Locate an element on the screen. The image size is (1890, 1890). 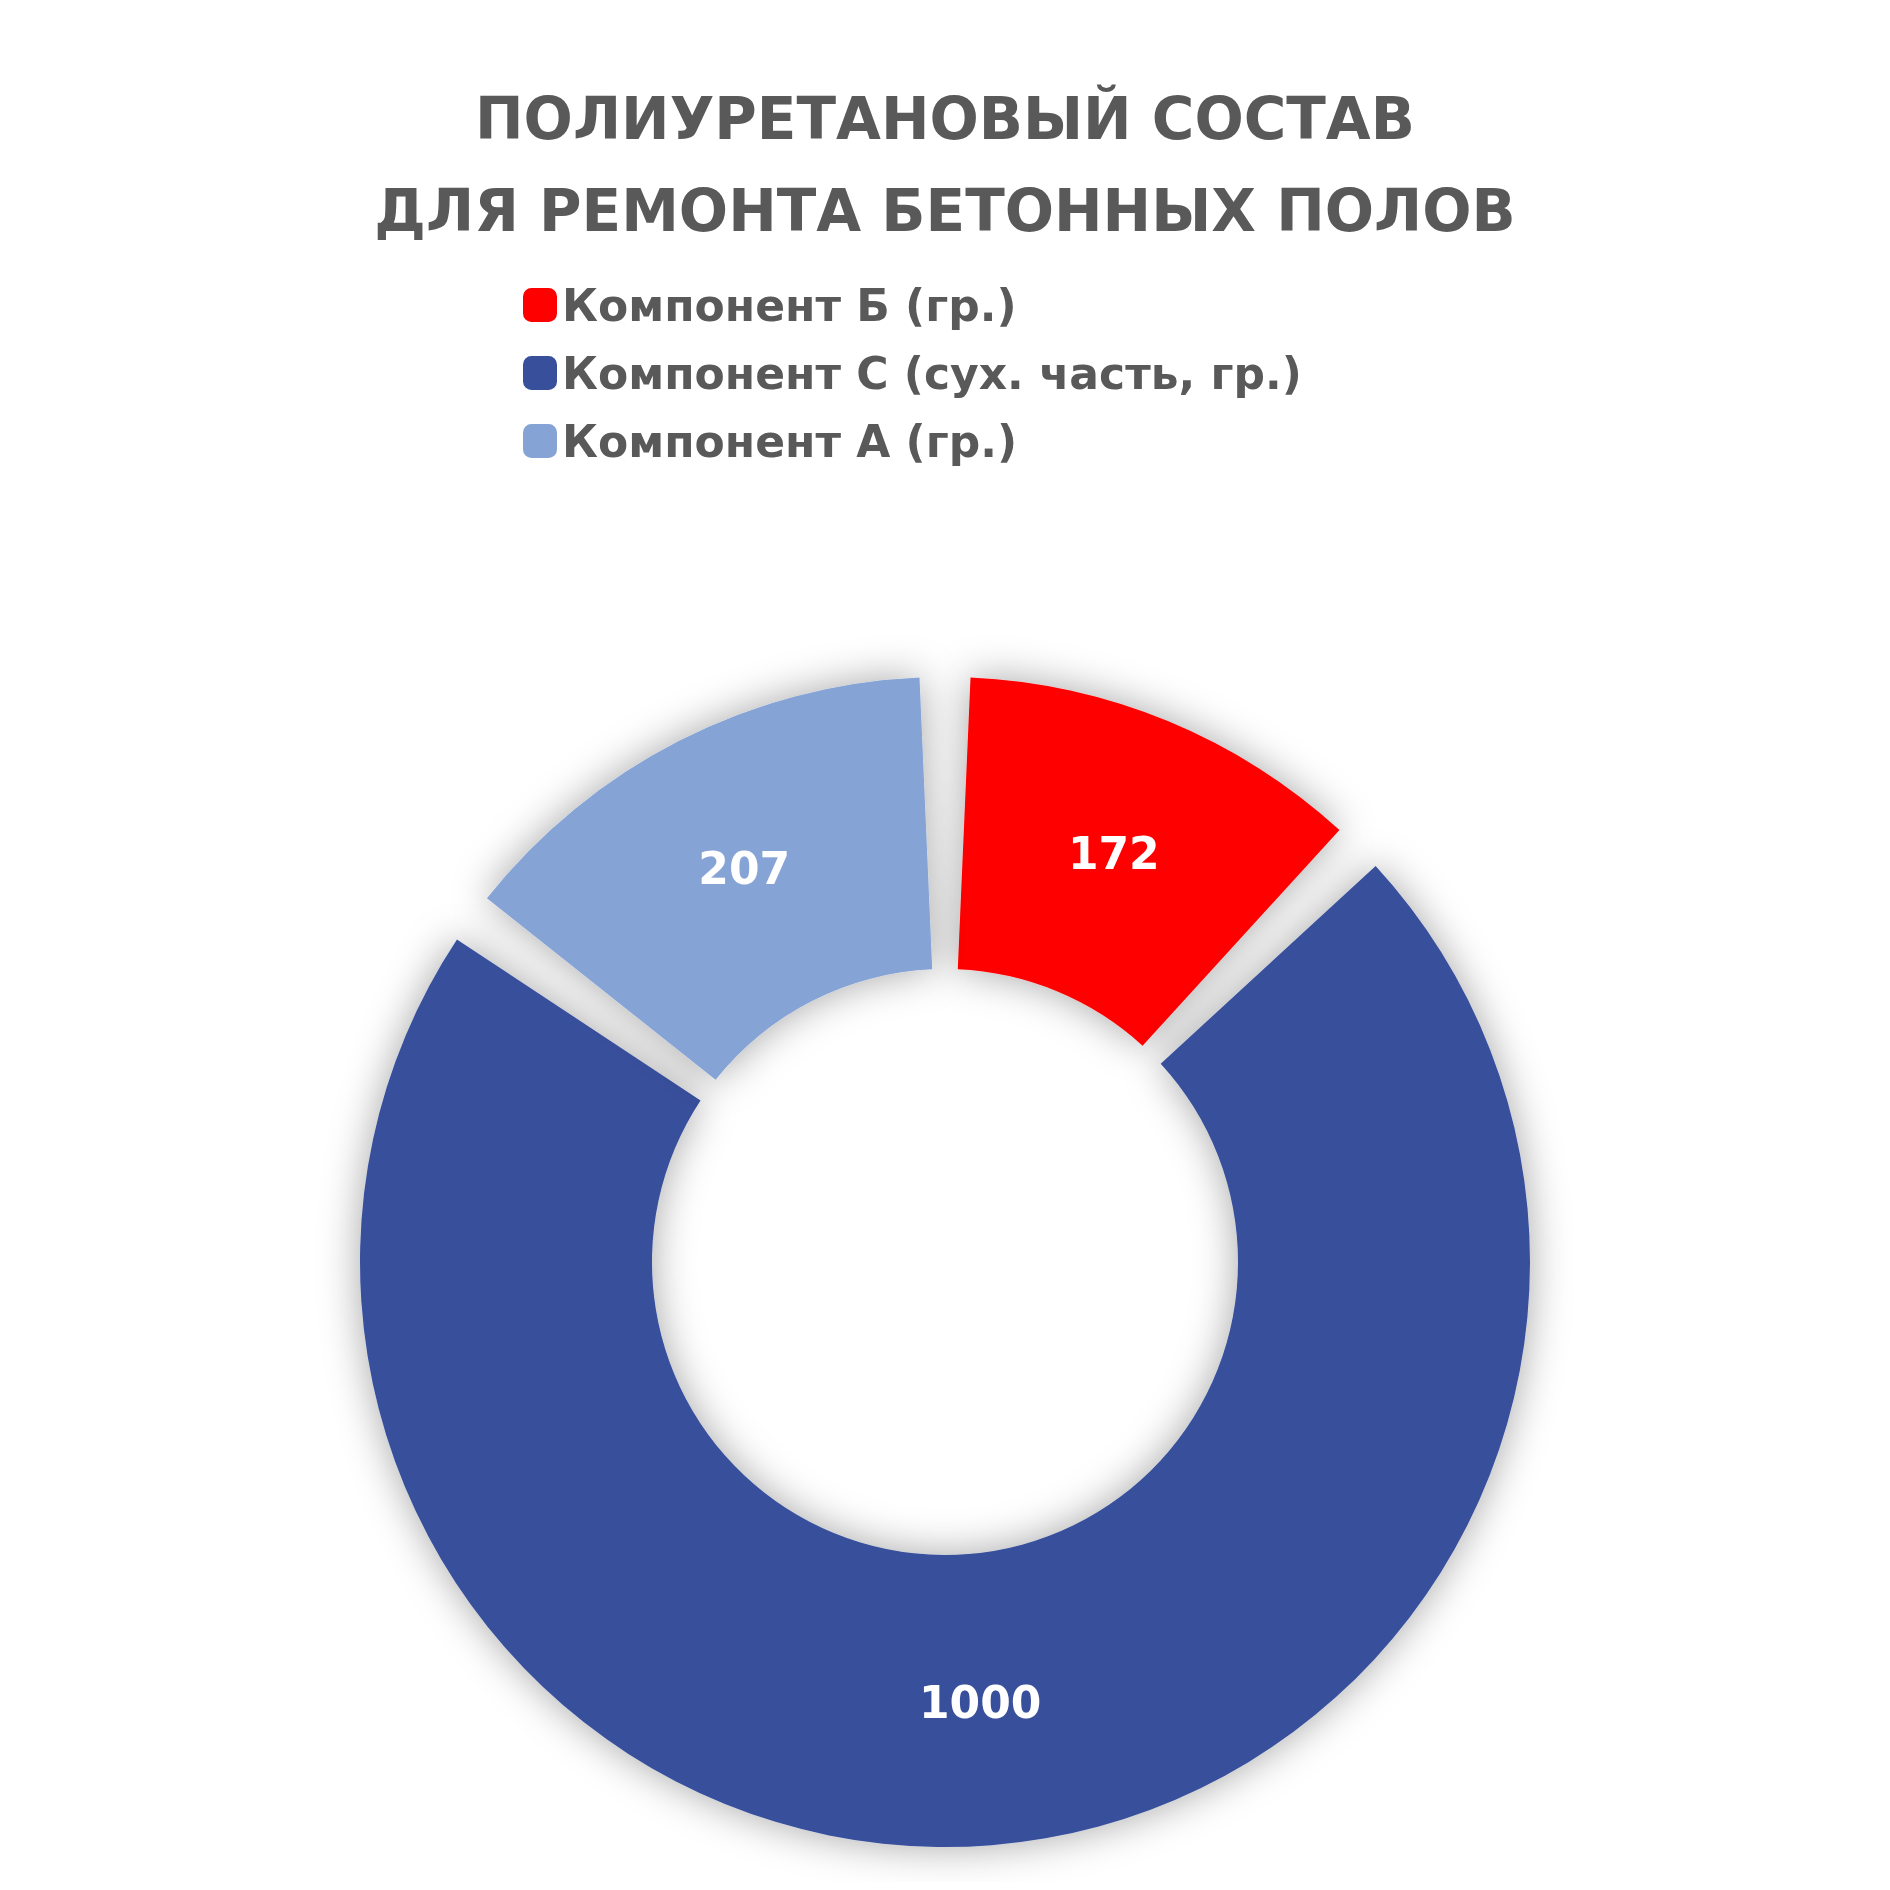
legend-label: Компонент А (гр.) is located at coordinates (790, 441).